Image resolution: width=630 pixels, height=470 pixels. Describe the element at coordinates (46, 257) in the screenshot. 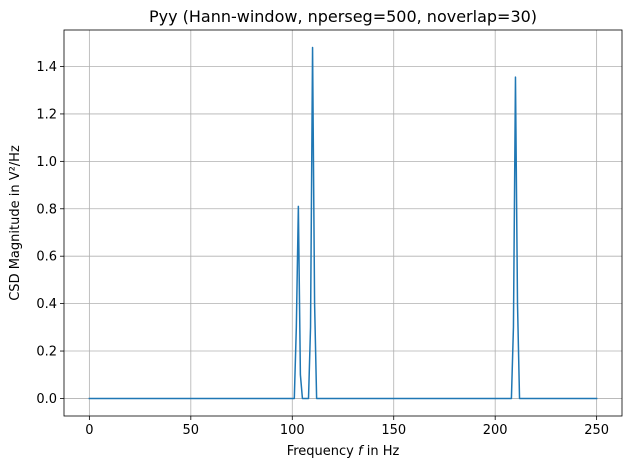

I see `y-tick-label: 0.6` at that location.